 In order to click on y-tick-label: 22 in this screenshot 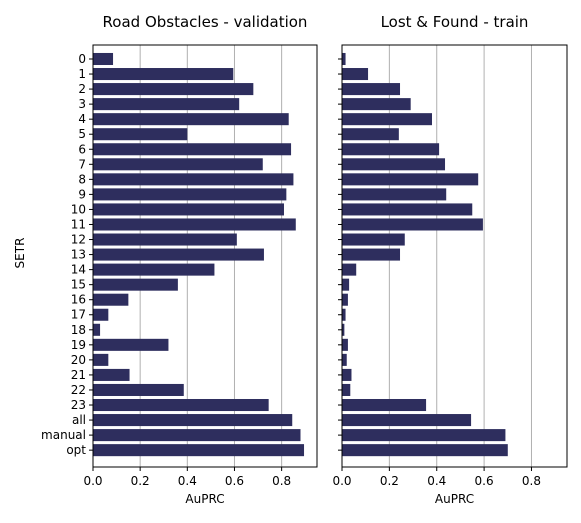, I will do `click(78, 390)`.